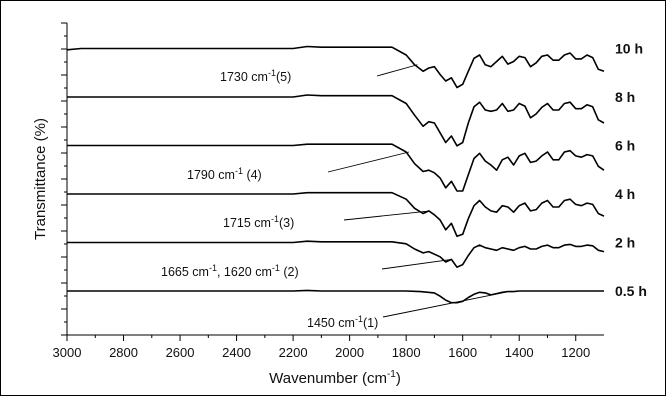 This screenshot has width=666, height=396. What do you see at coordinates (519, 352) in the screenshot?
I see `x-tick-label: 1400` at bounding box center [519, 352].